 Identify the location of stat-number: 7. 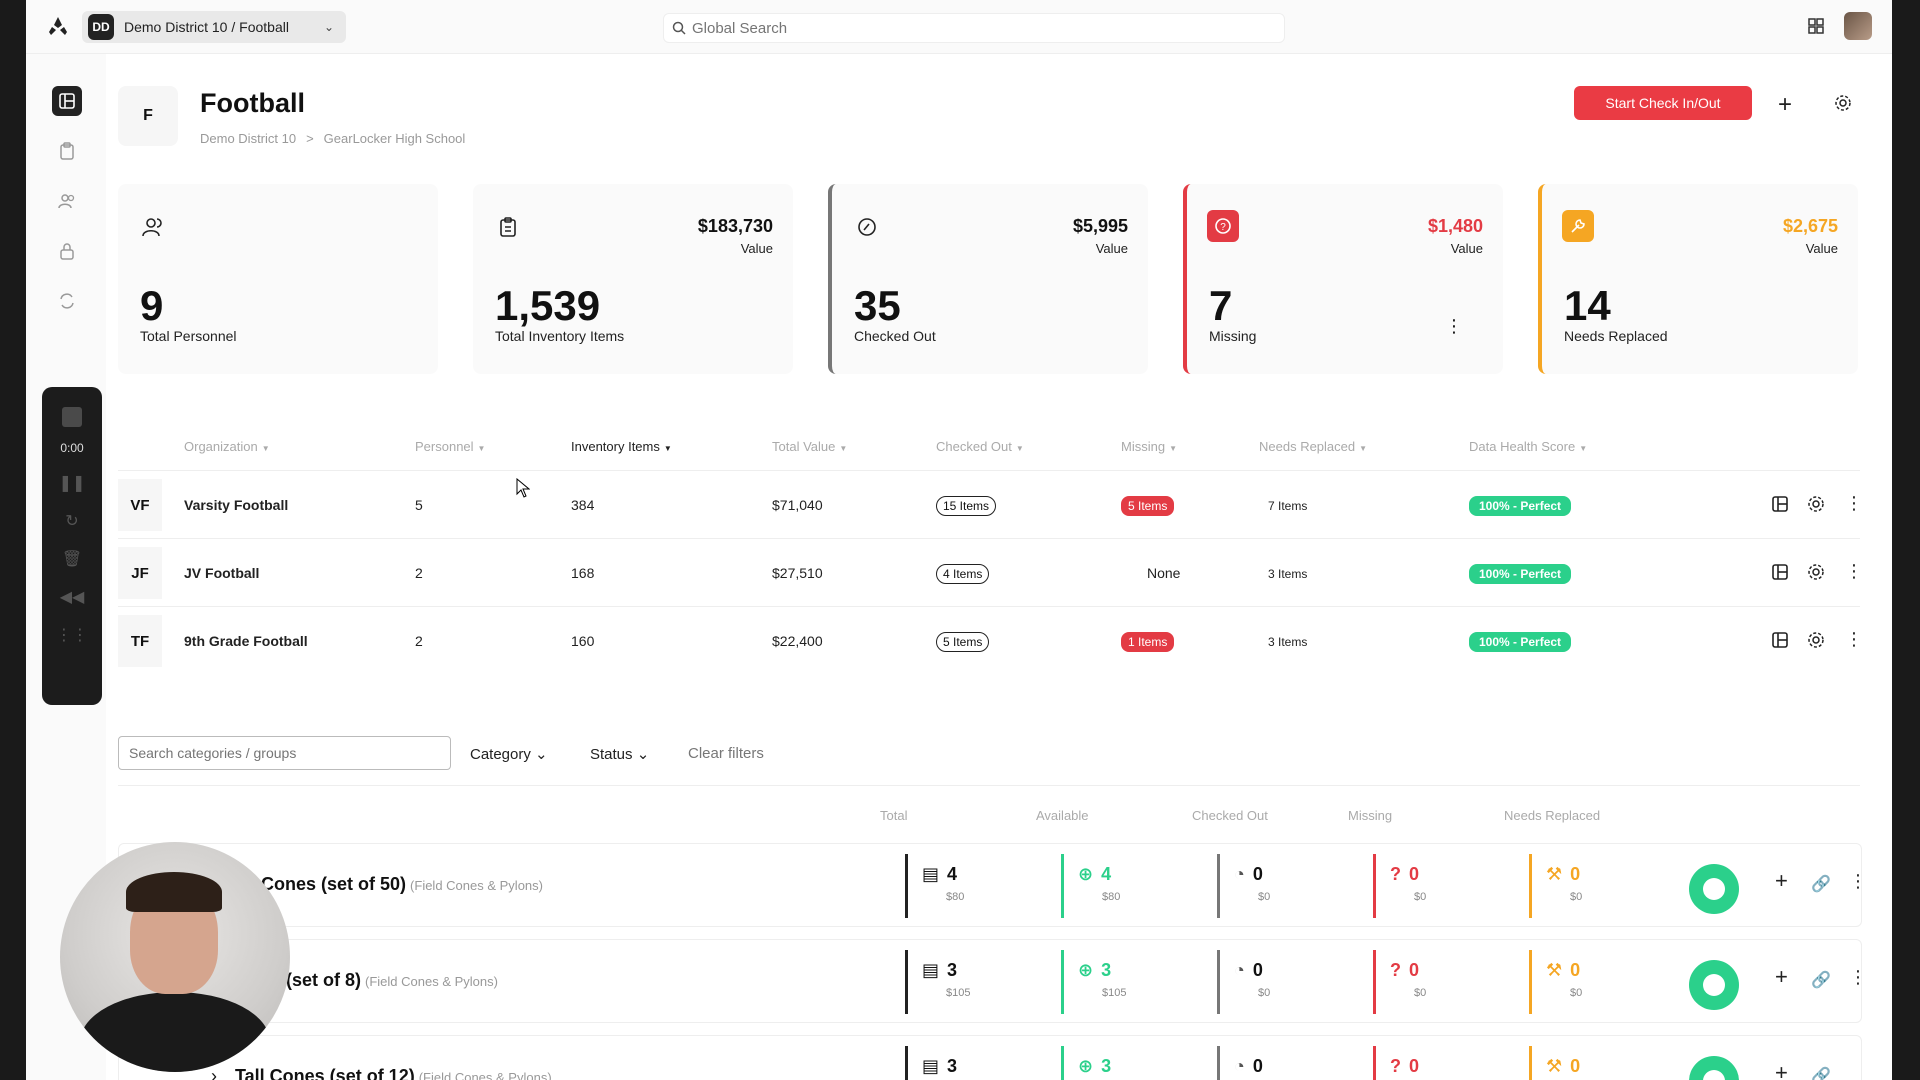
(1221, 305).